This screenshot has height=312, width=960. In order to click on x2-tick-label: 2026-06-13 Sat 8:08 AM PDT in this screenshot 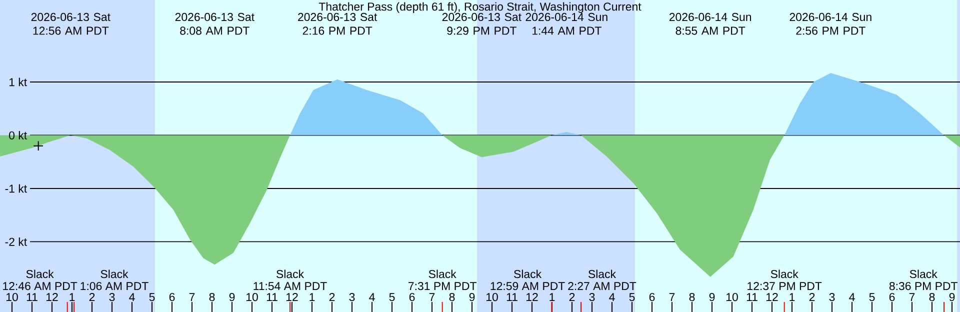, I will do `click(214, 23)`.